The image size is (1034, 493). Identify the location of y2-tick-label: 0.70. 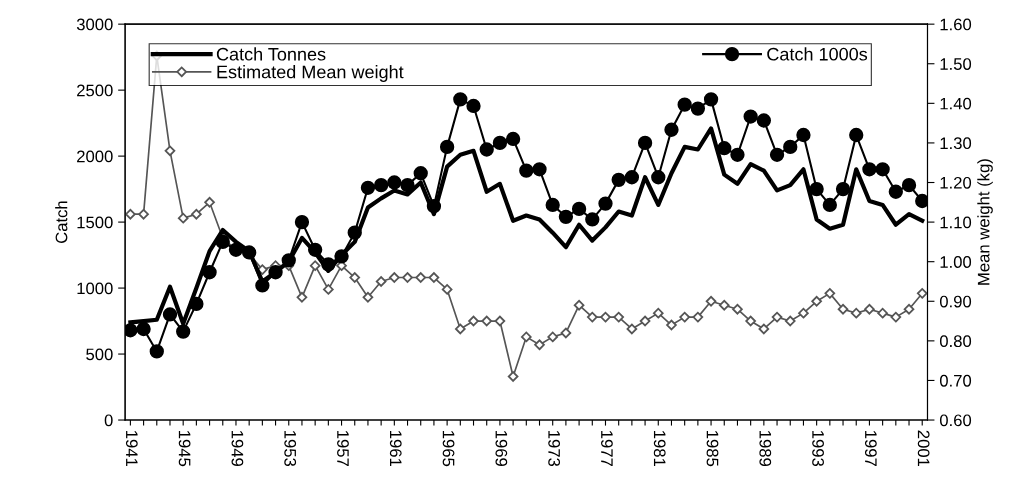
(955, 380).